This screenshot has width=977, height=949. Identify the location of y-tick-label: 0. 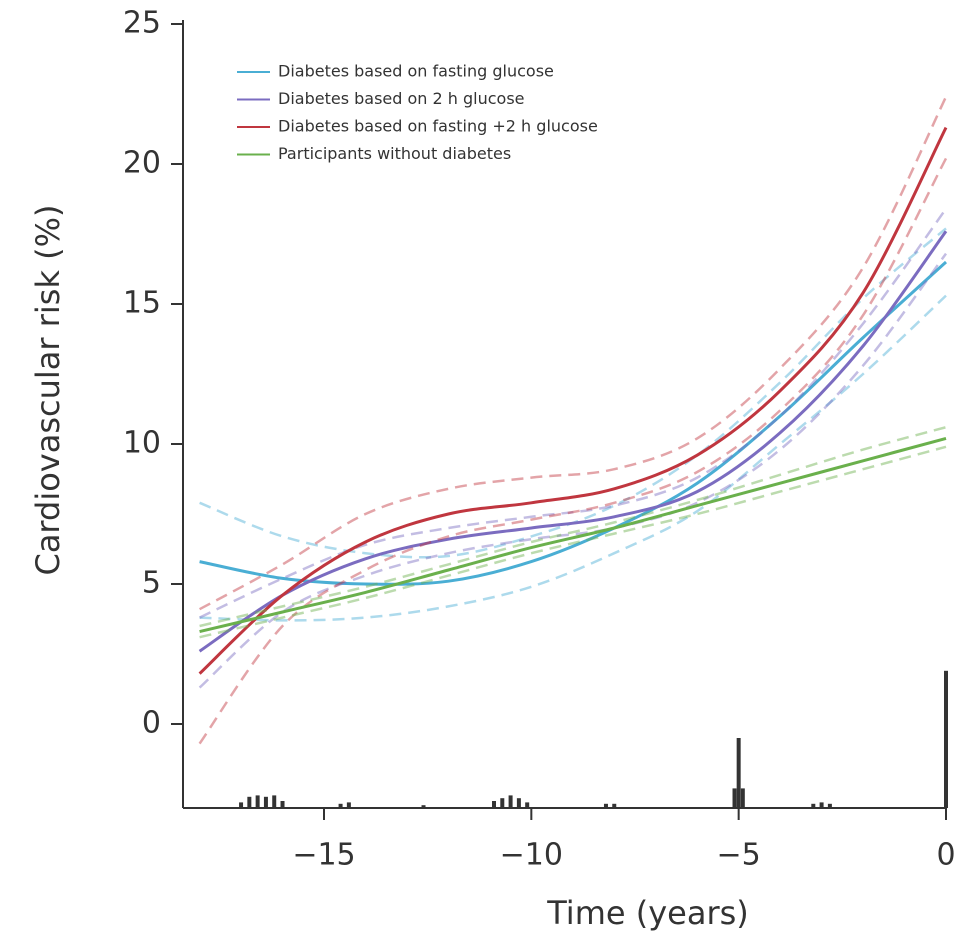
(151, 723).